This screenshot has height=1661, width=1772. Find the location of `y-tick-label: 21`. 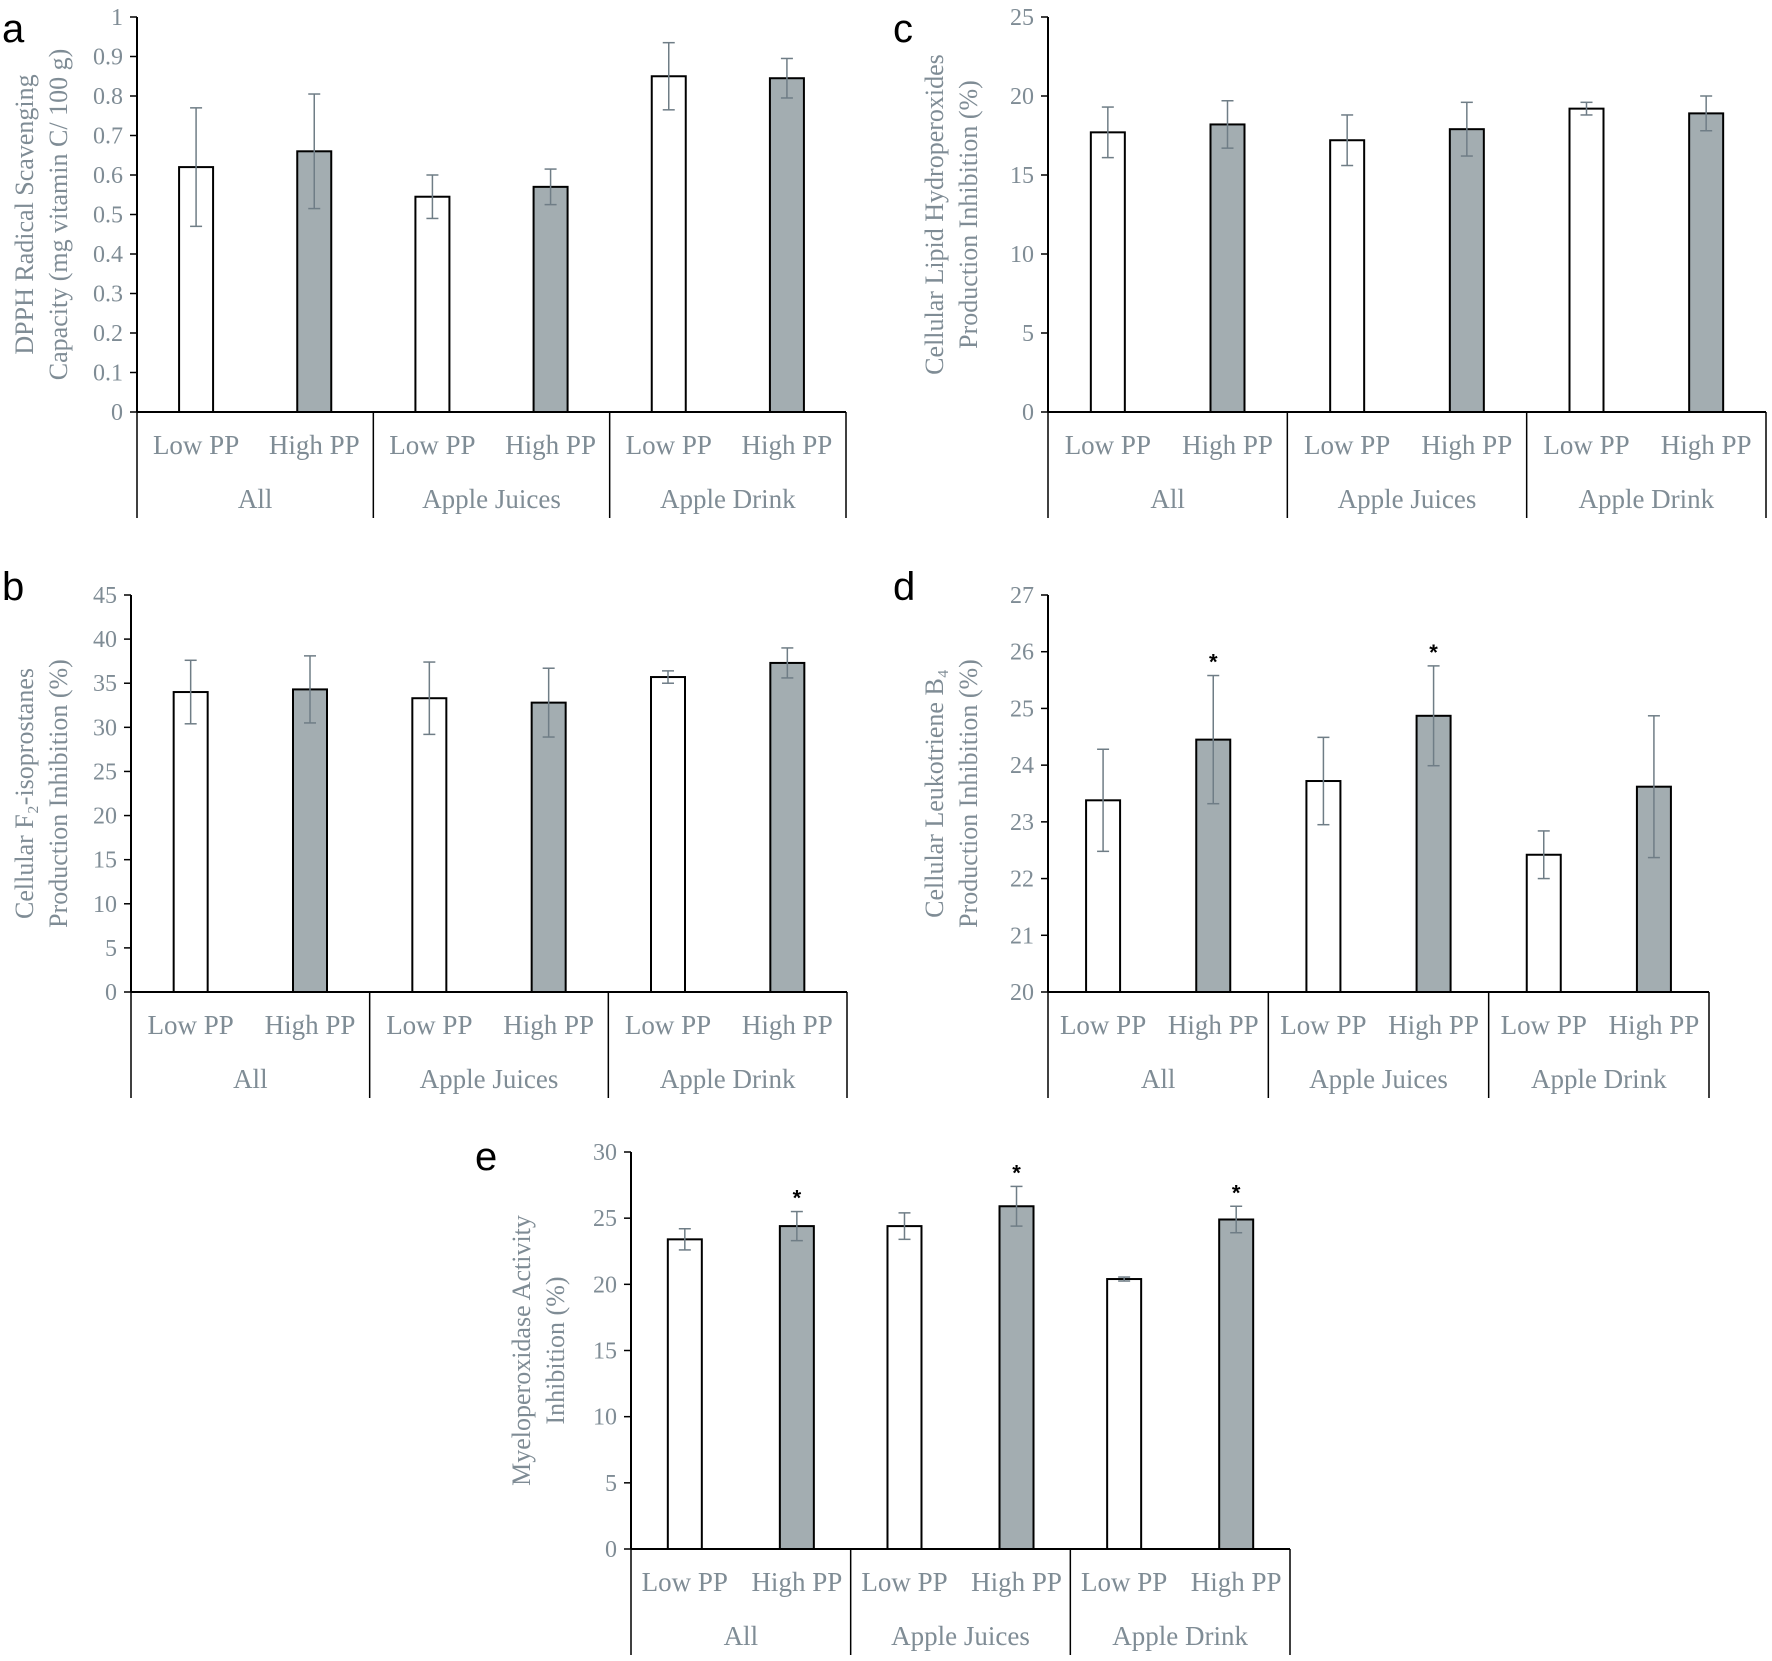

y-tick-label: 21 is located at coordinates (1022, 936).